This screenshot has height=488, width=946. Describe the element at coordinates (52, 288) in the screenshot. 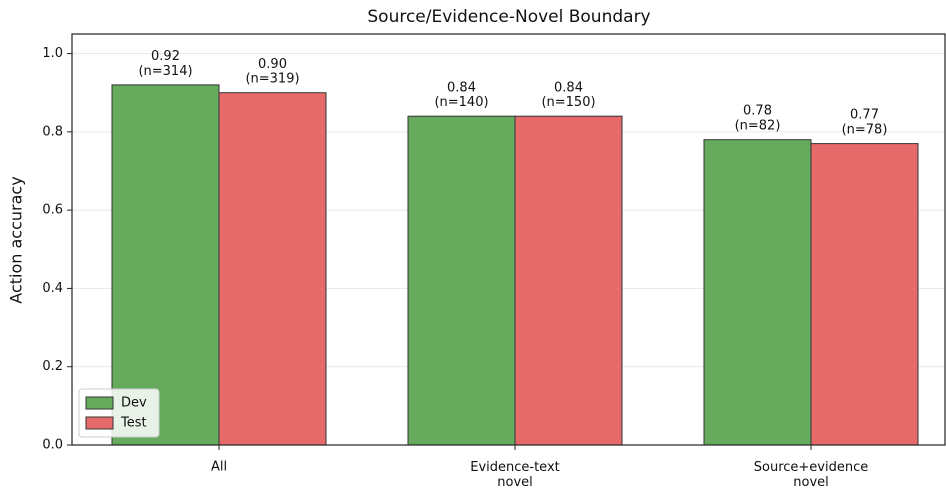

I see `y-tick-label: 0.4` at that location.